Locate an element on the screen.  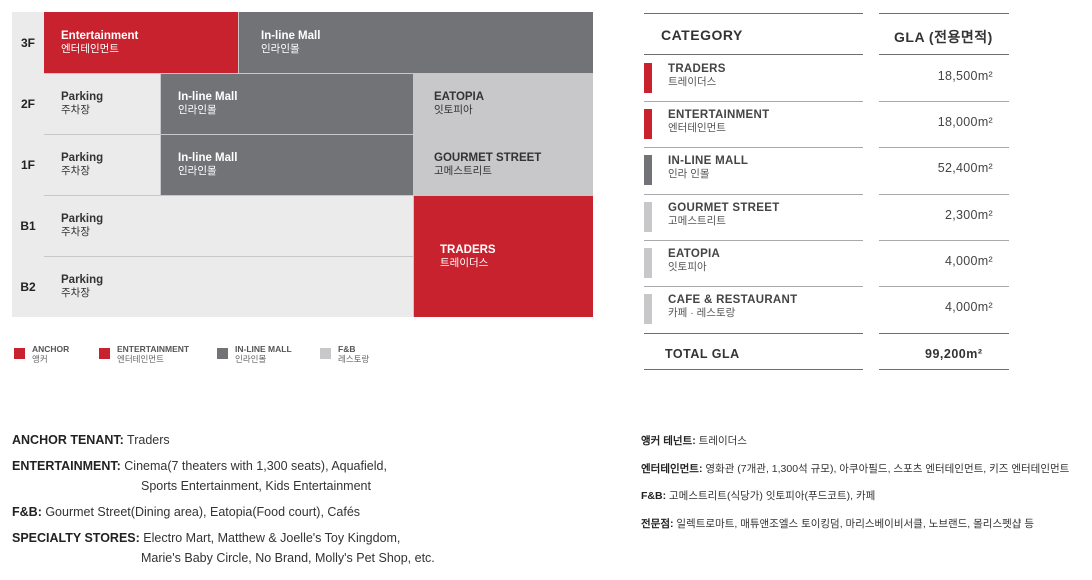
category-label-ko: 트레이더스 is located at coordinates (692, 82).